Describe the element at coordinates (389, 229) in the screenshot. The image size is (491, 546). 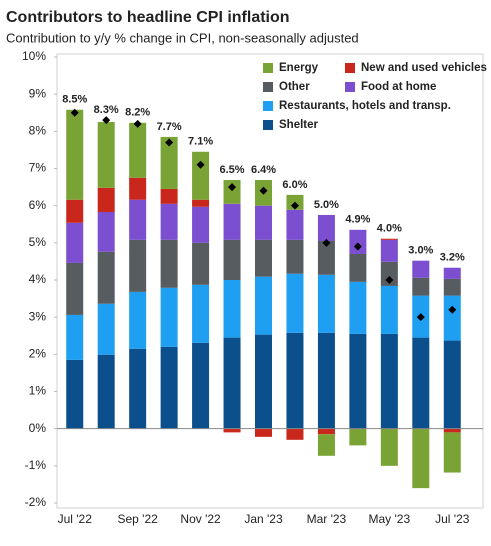
I see `data-label: 4.0%` at that location.